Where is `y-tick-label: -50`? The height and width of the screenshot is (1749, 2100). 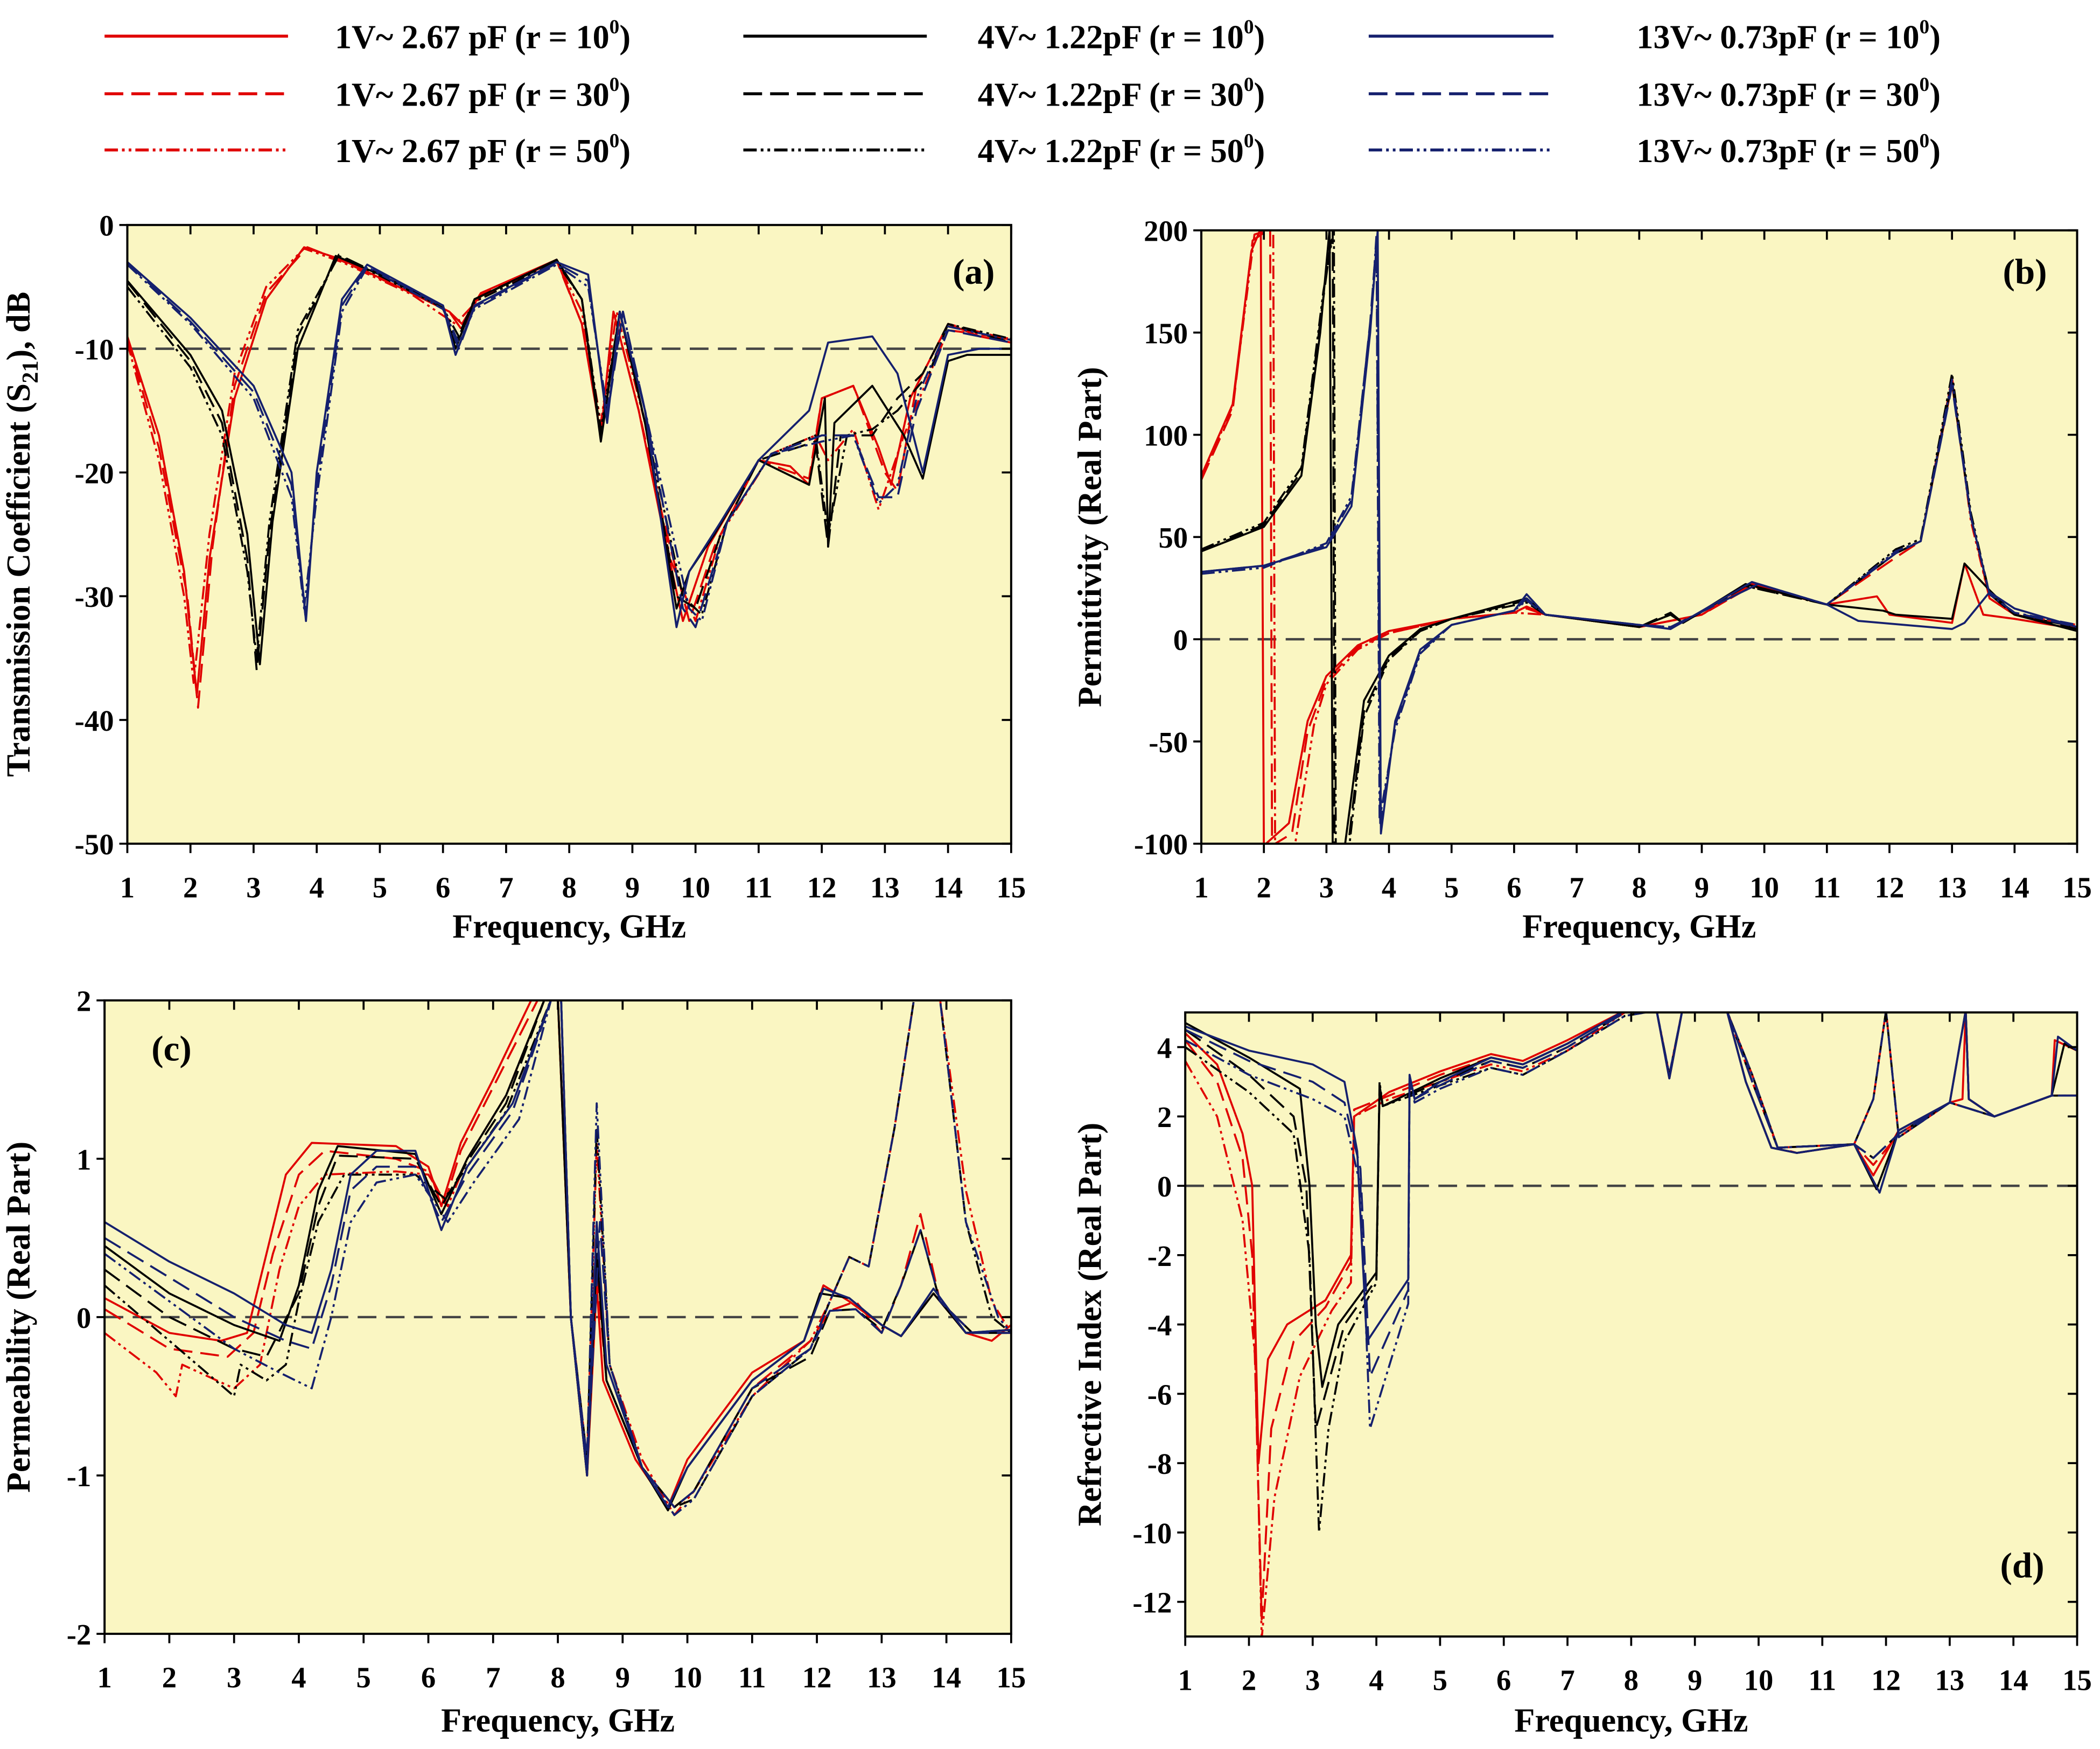 y-tick-label: -50 is located at coordinates (94, 844).